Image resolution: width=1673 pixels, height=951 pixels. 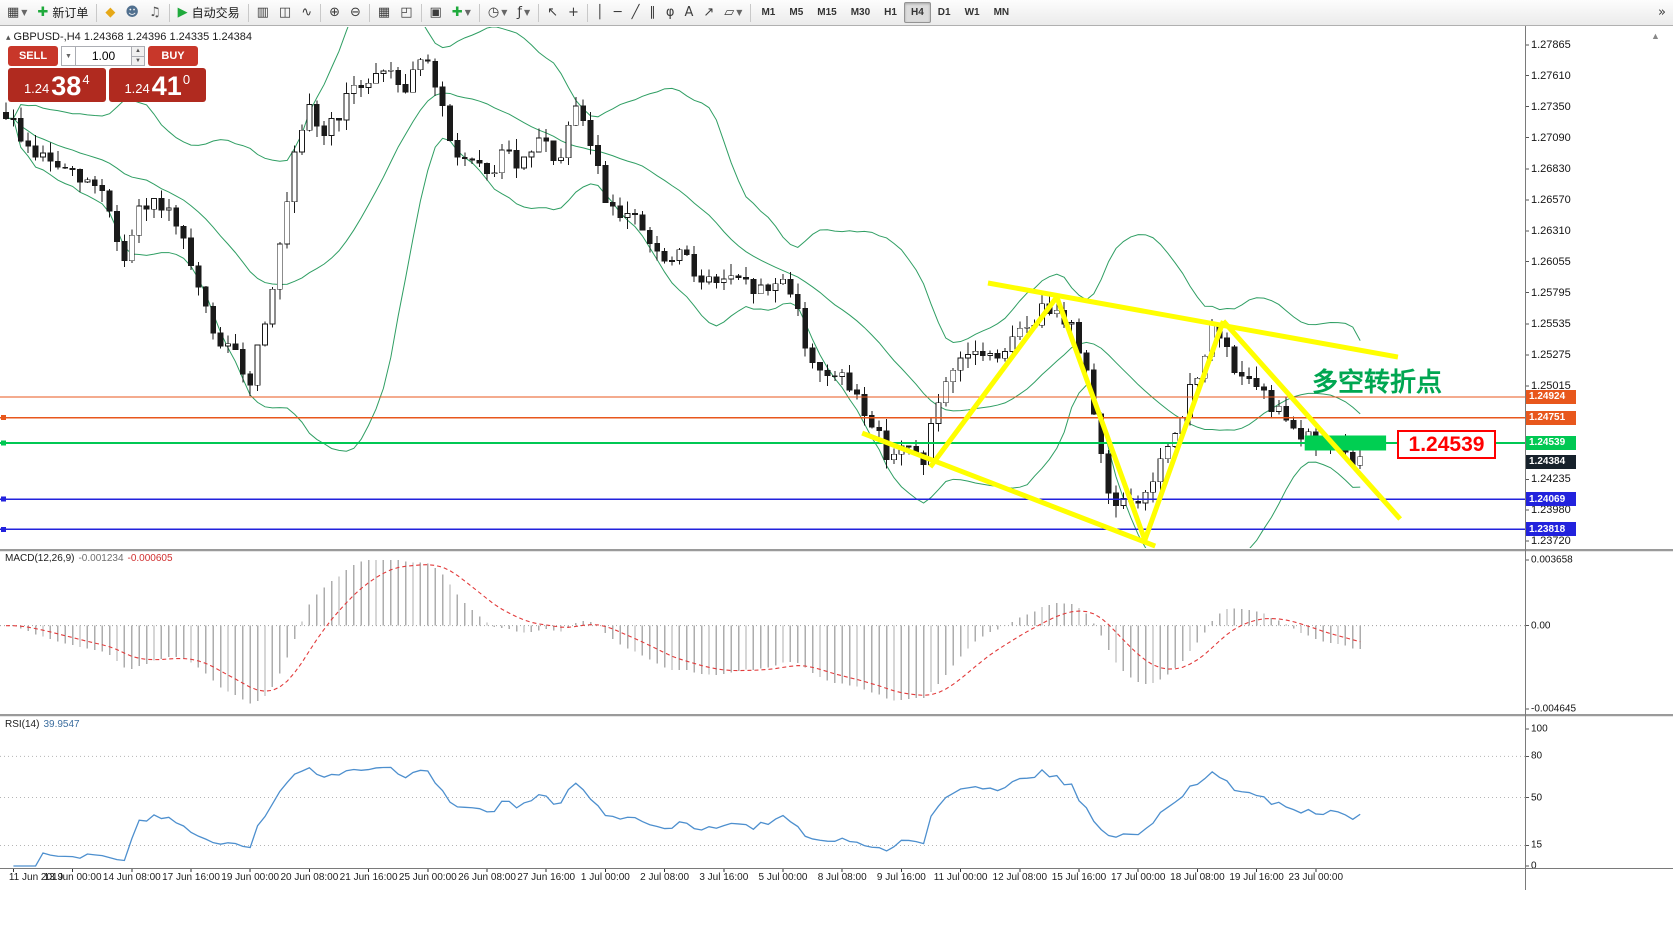 I want to click on panel-splitter-rsi, so click(x=836, y=715).